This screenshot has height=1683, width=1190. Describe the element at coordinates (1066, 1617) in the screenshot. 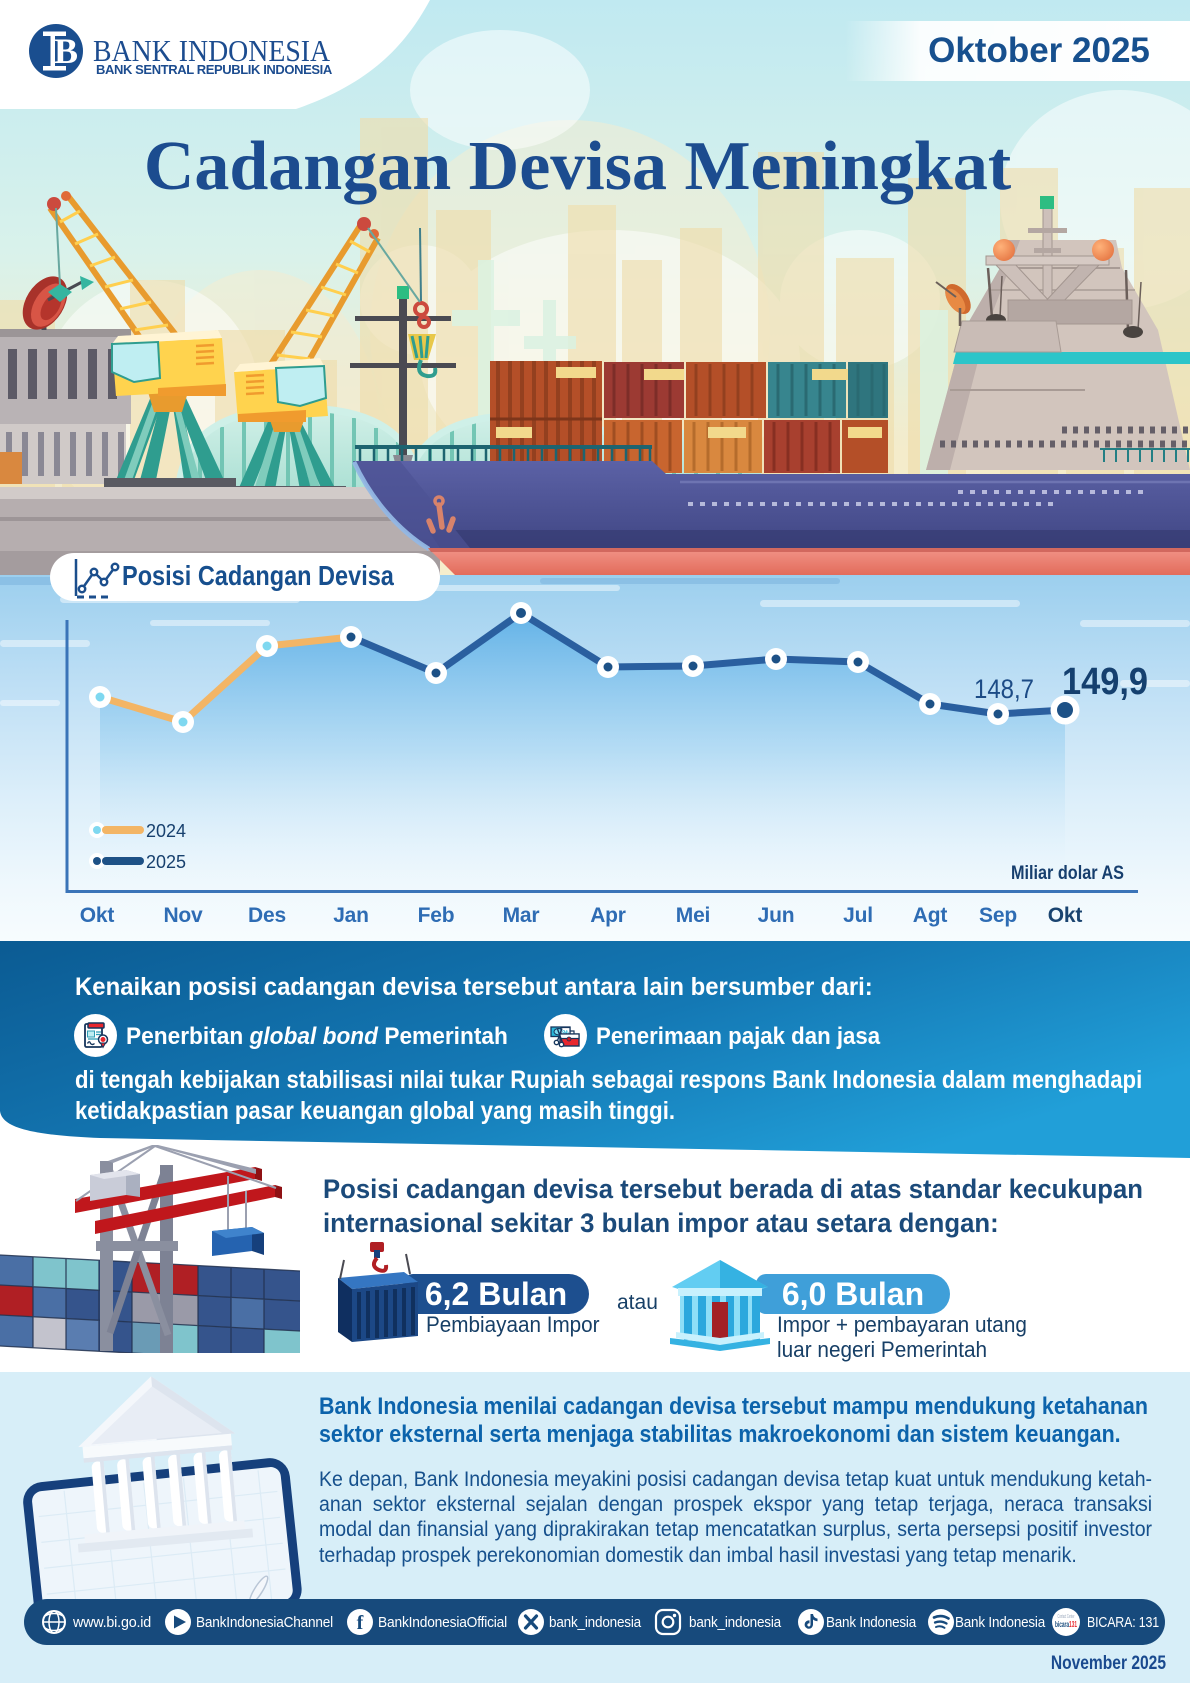

I see `svg-text: Contact Center` at that location.